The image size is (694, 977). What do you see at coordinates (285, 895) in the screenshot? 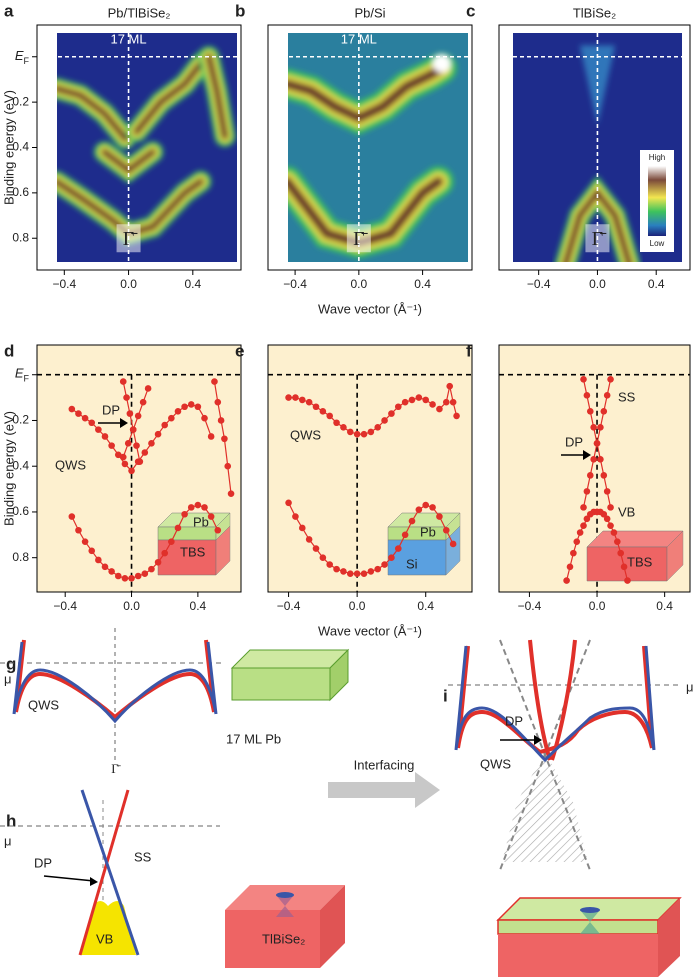
I see `cone-top` at bounding box center [285, 895].